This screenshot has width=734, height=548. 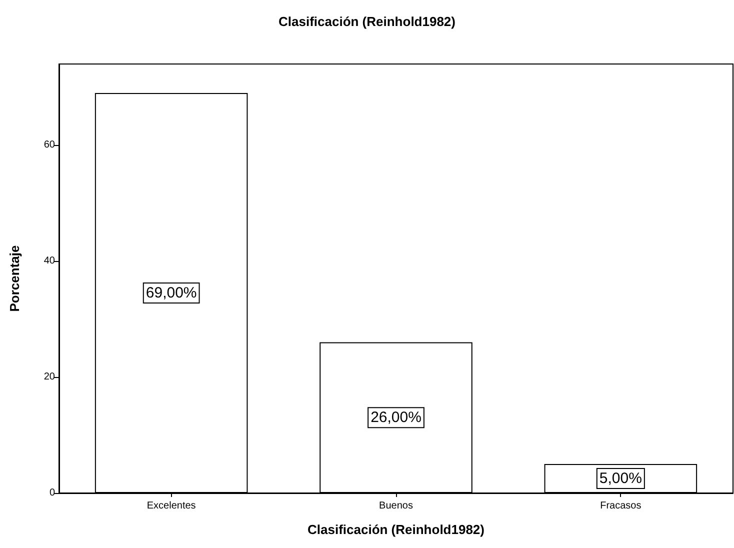 I want to click on data-label: 26,00%, so click(x=396, y=417).